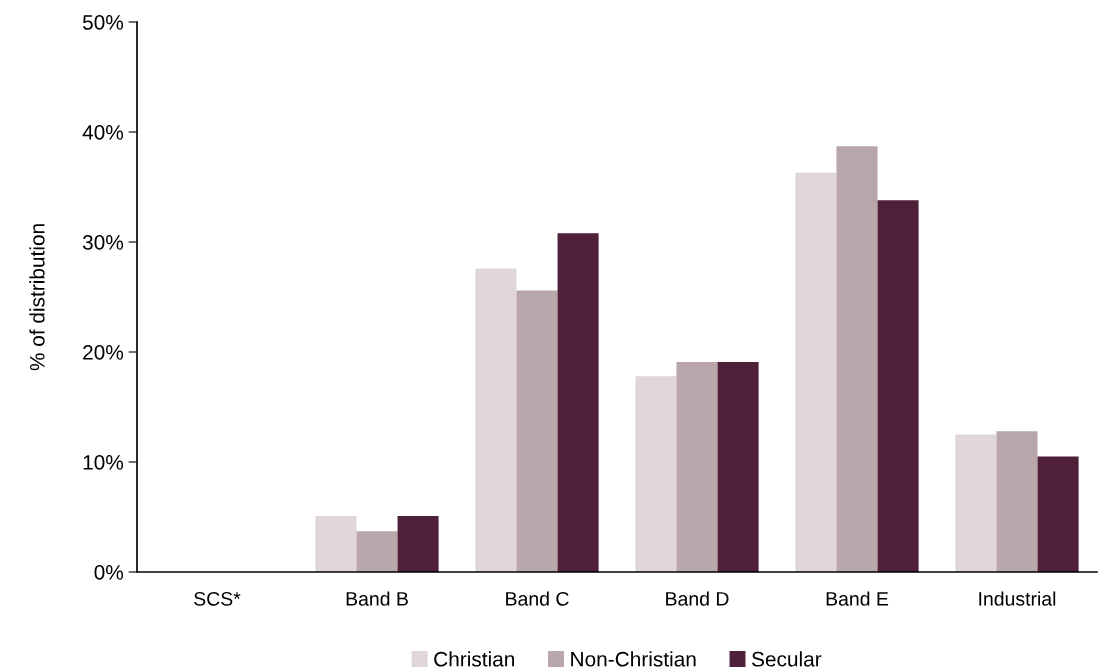 The image size is (1099, 667). What do you see at coordinates (103, 22) in the screenshot?
I see `y-tick-label: 50%` at bounding box center [103, 22].